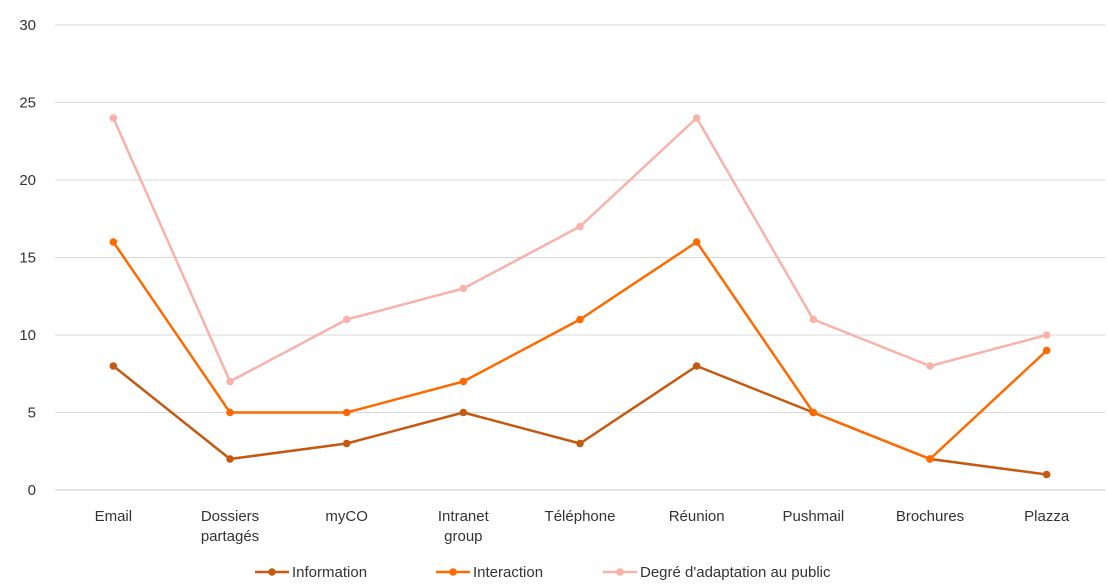  What do you see at coordinates (27, 180) in the screenshot?
I see `y-tick-label: 20` at bounding box center [27, 180].